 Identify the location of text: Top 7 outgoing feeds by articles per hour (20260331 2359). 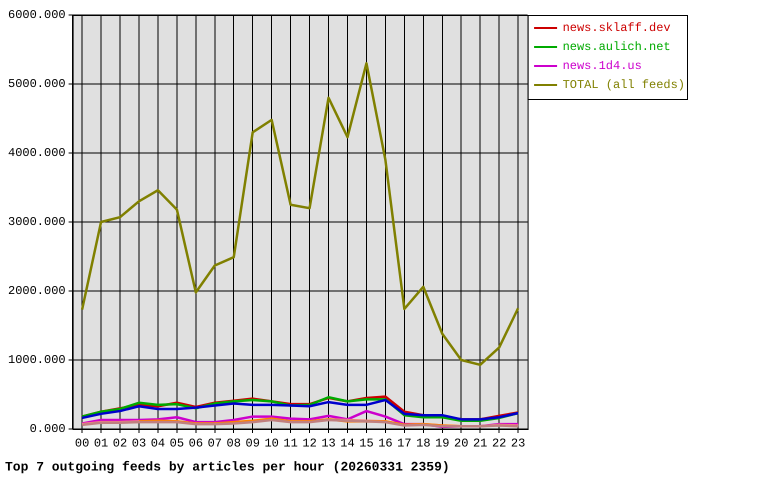
(227, 466).